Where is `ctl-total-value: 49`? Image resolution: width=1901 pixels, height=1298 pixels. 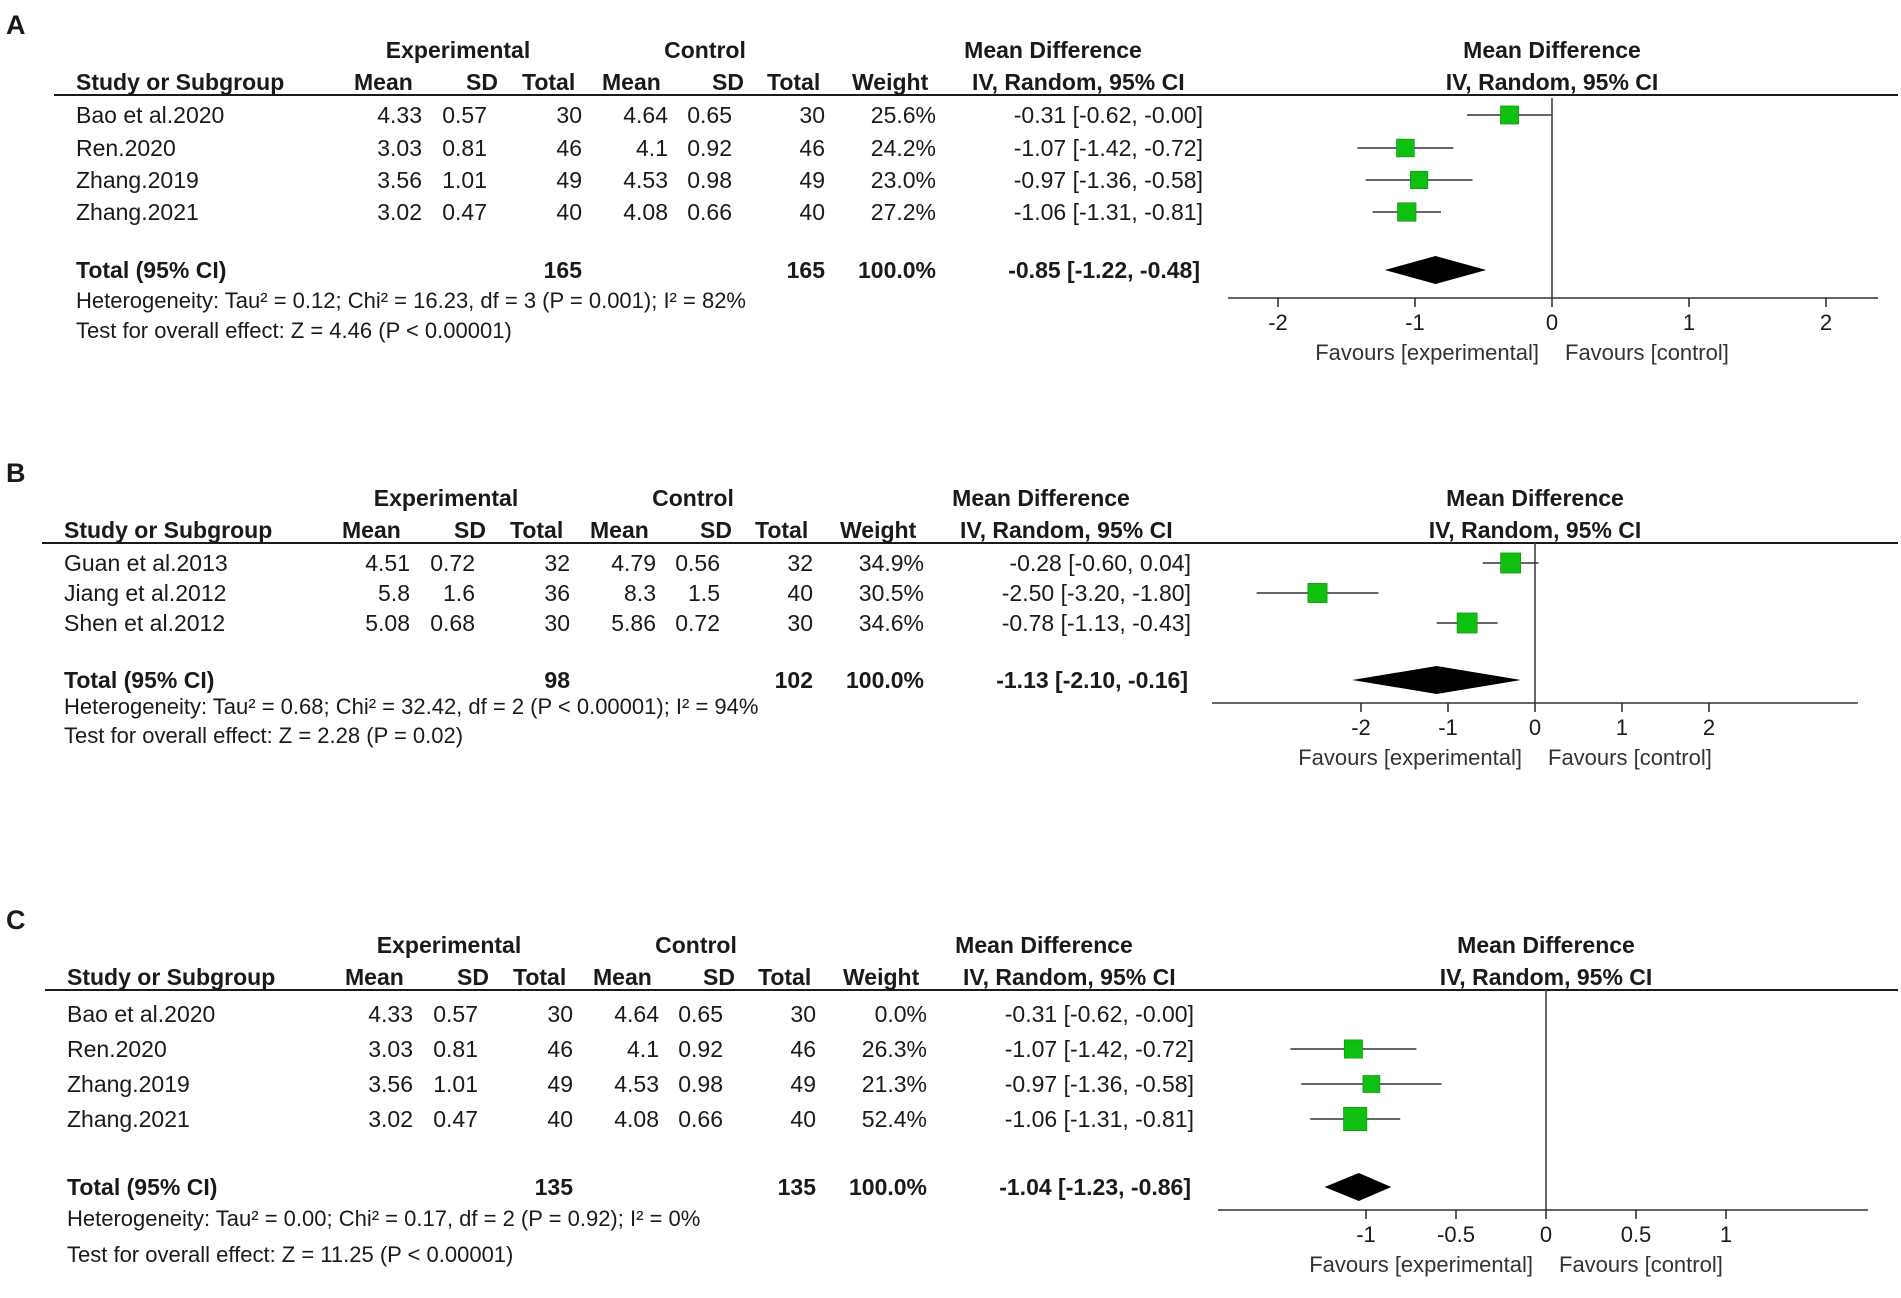
ctl-total-value: 49 is located at coordinates (812, 180).